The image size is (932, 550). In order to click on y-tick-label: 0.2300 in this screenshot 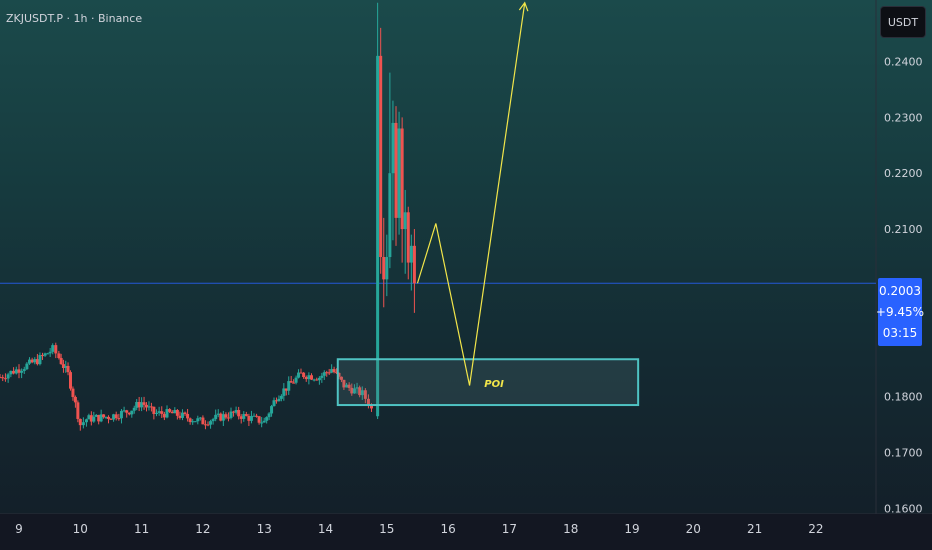, I will do `click(903, 117)`.